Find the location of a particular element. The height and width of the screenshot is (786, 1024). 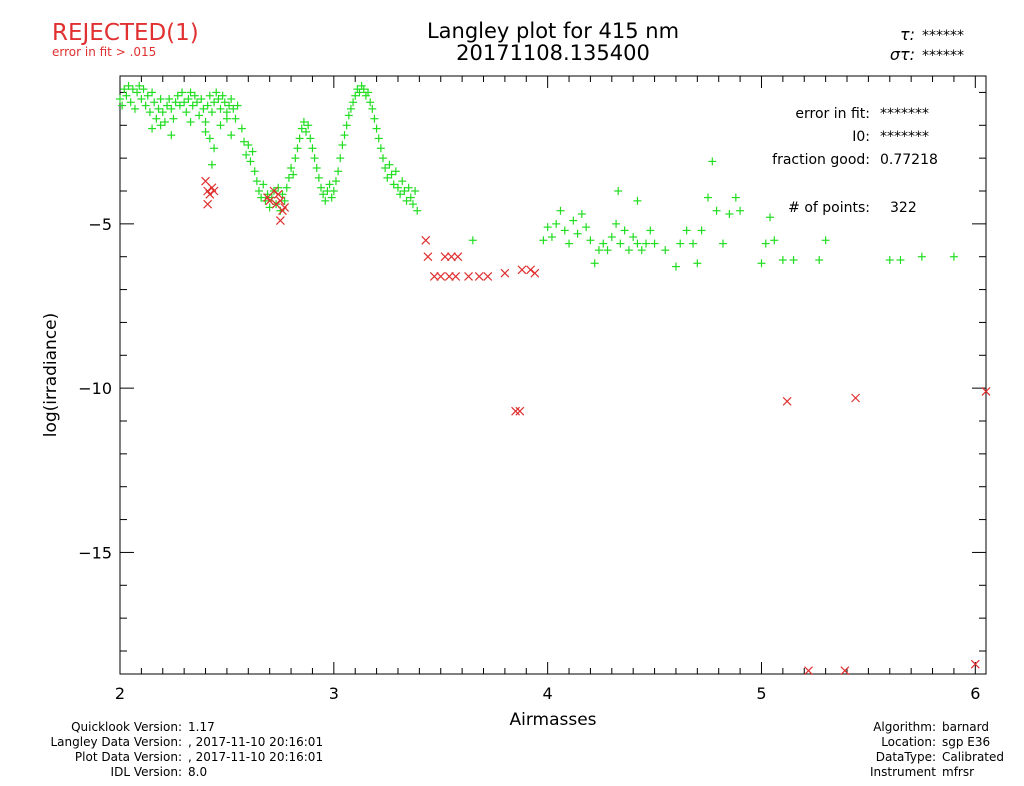

footer-left-label-2: Plot Data Version: is located at coordinates (128, 757).